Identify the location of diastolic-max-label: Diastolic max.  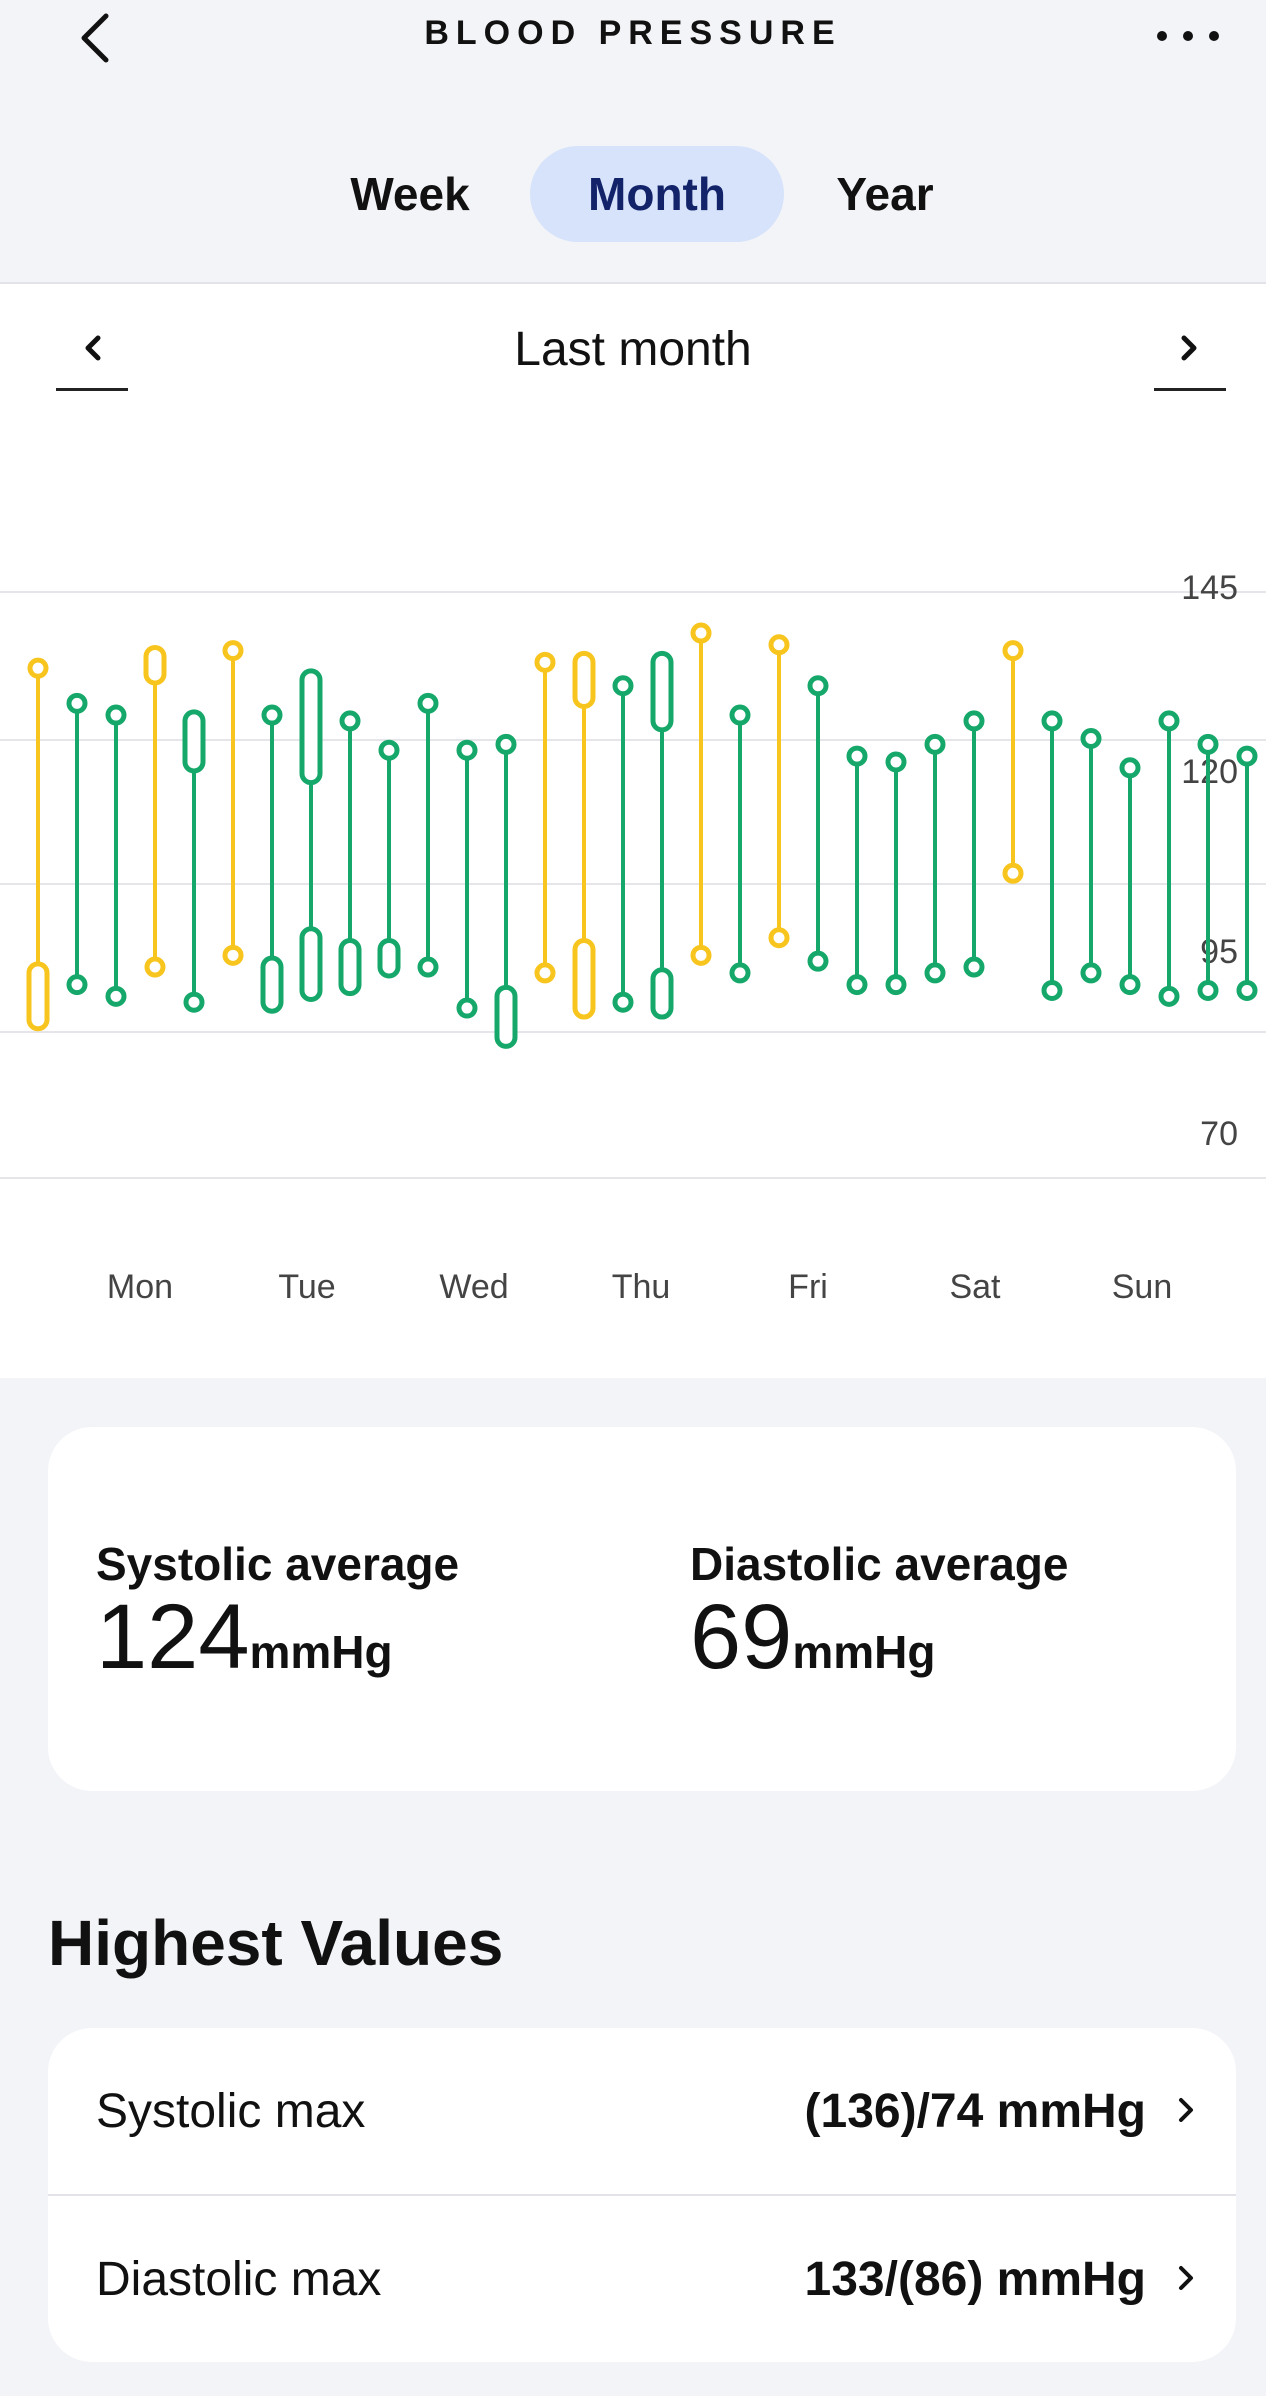
(239, 2279).